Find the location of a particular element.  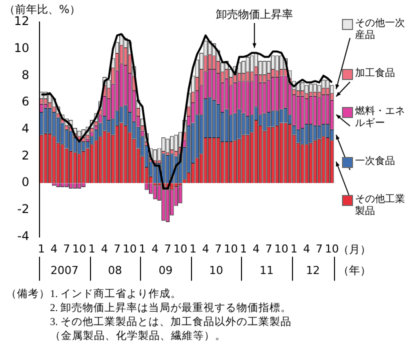

text: 12 is located at coordinates (313, 271).